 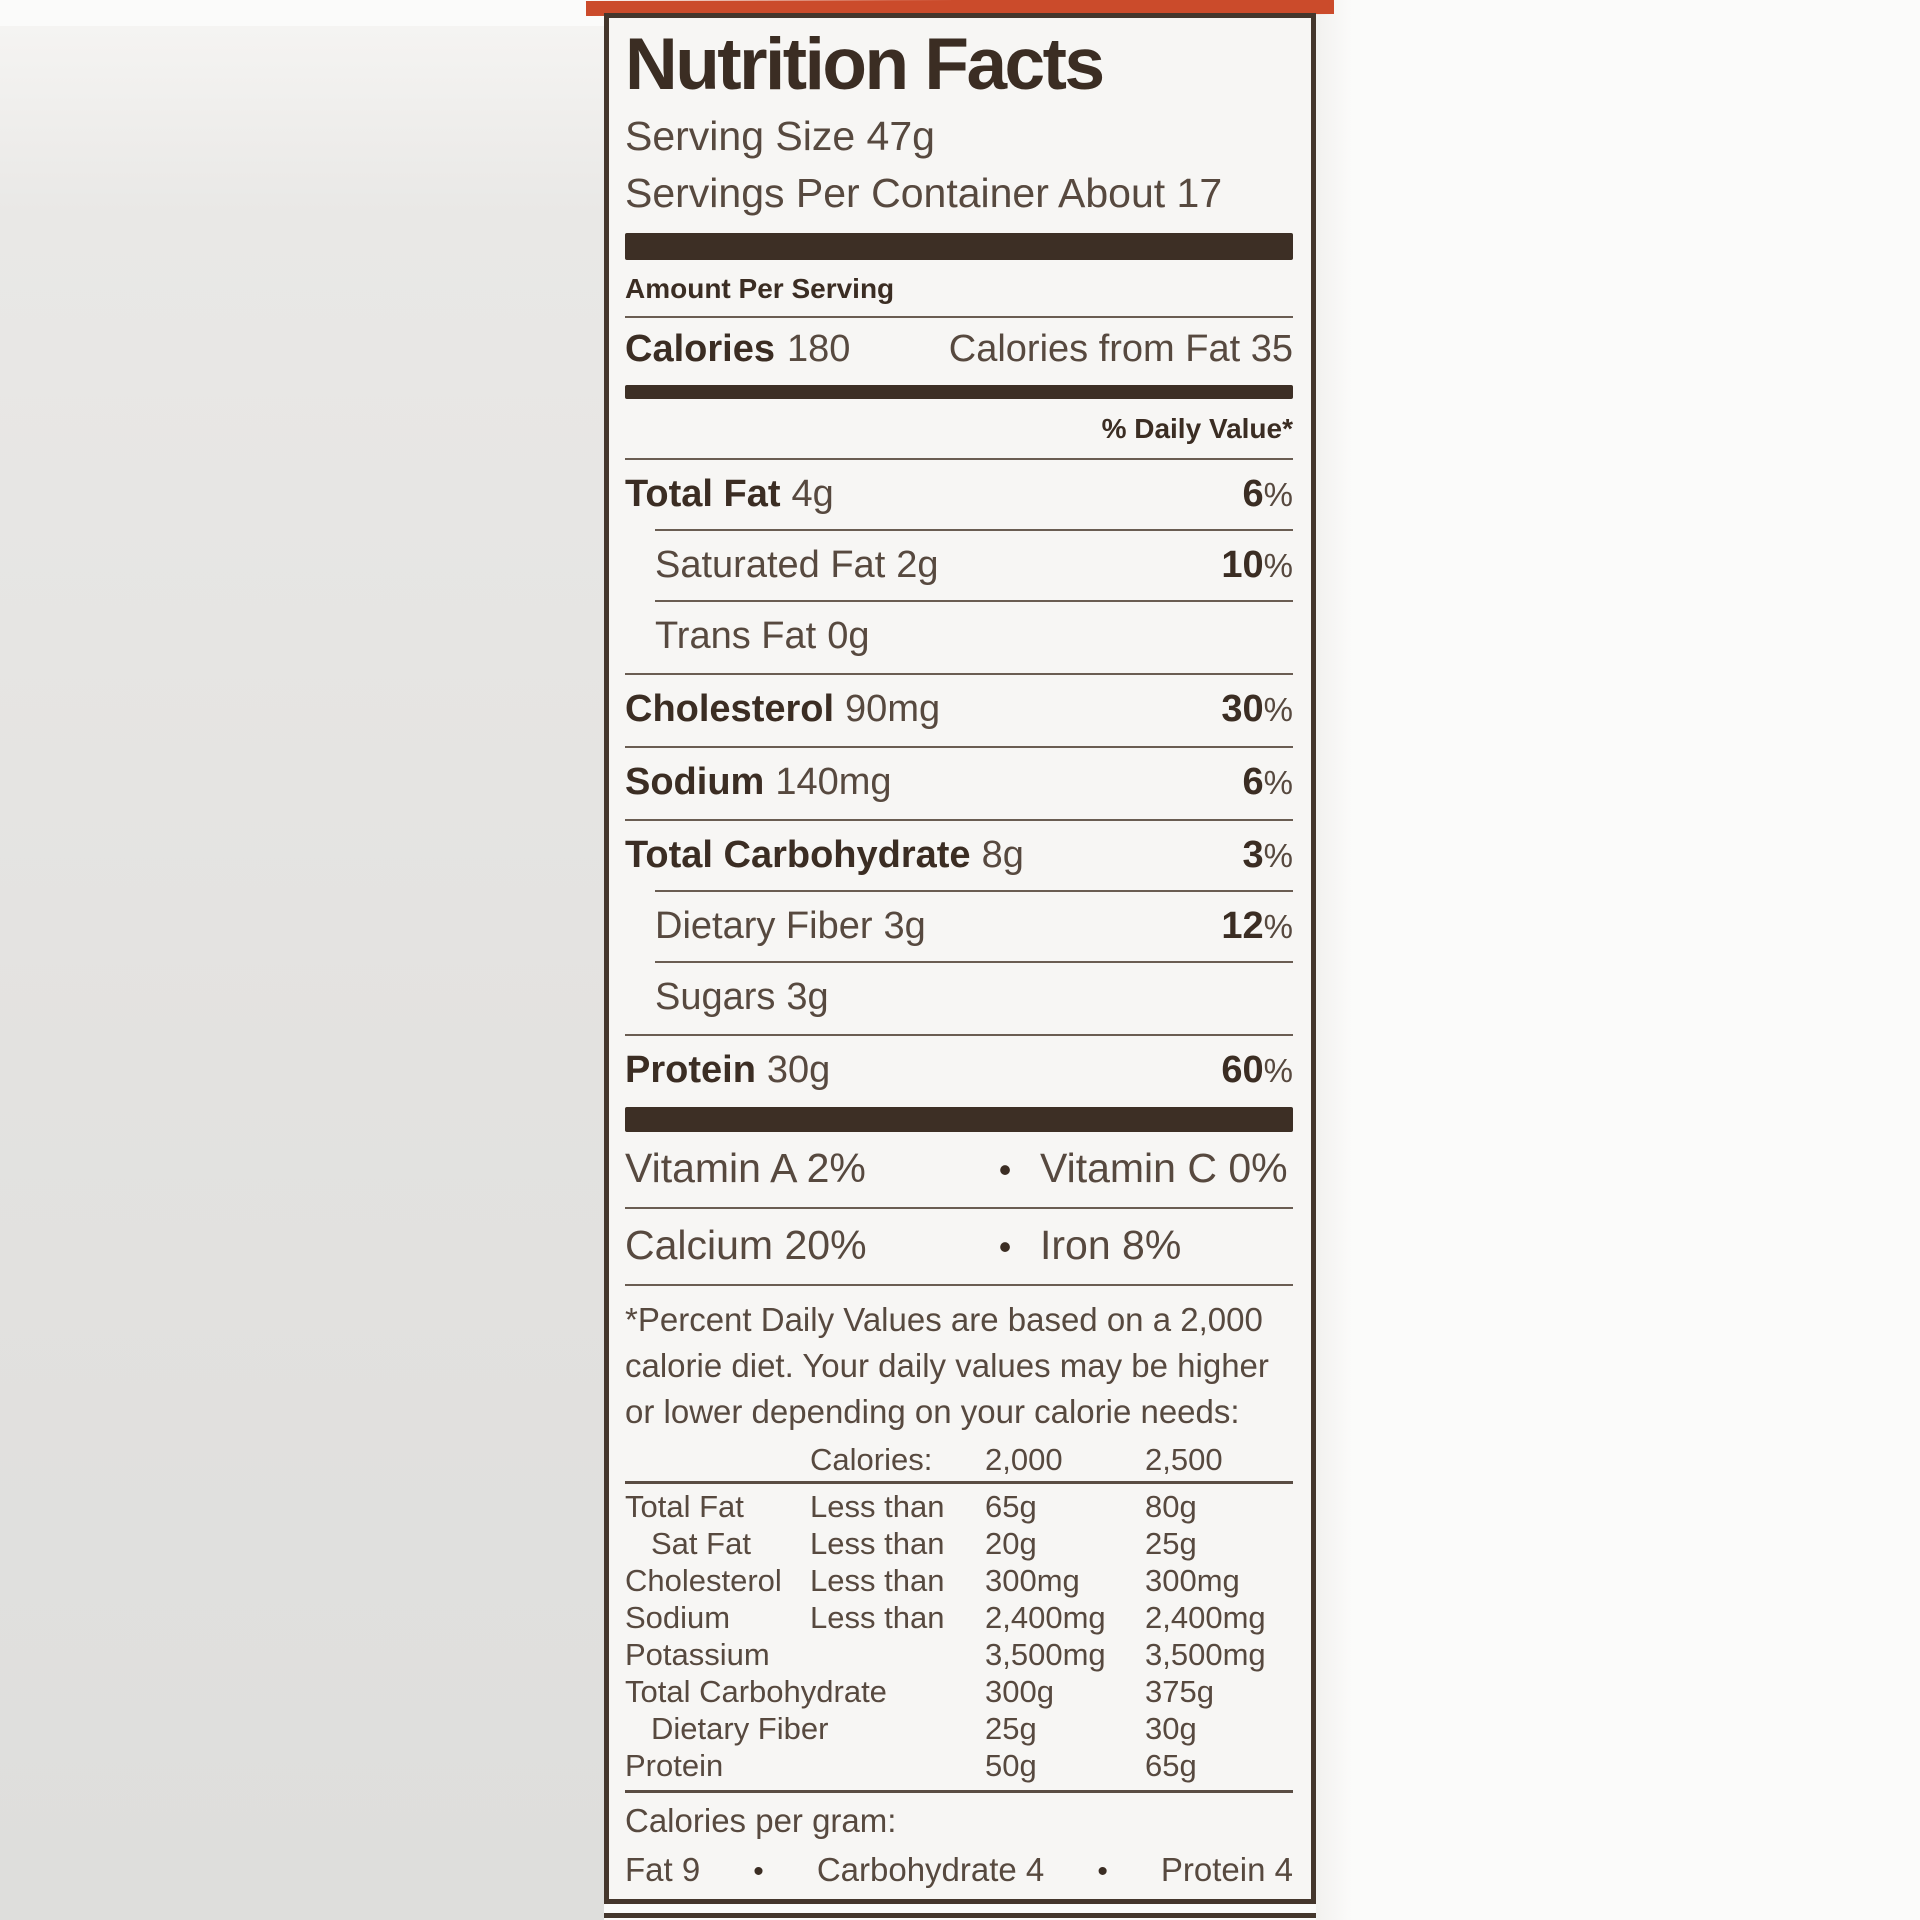 I want to click on calories-amount: Calories 180, so click(x=737, y=349).